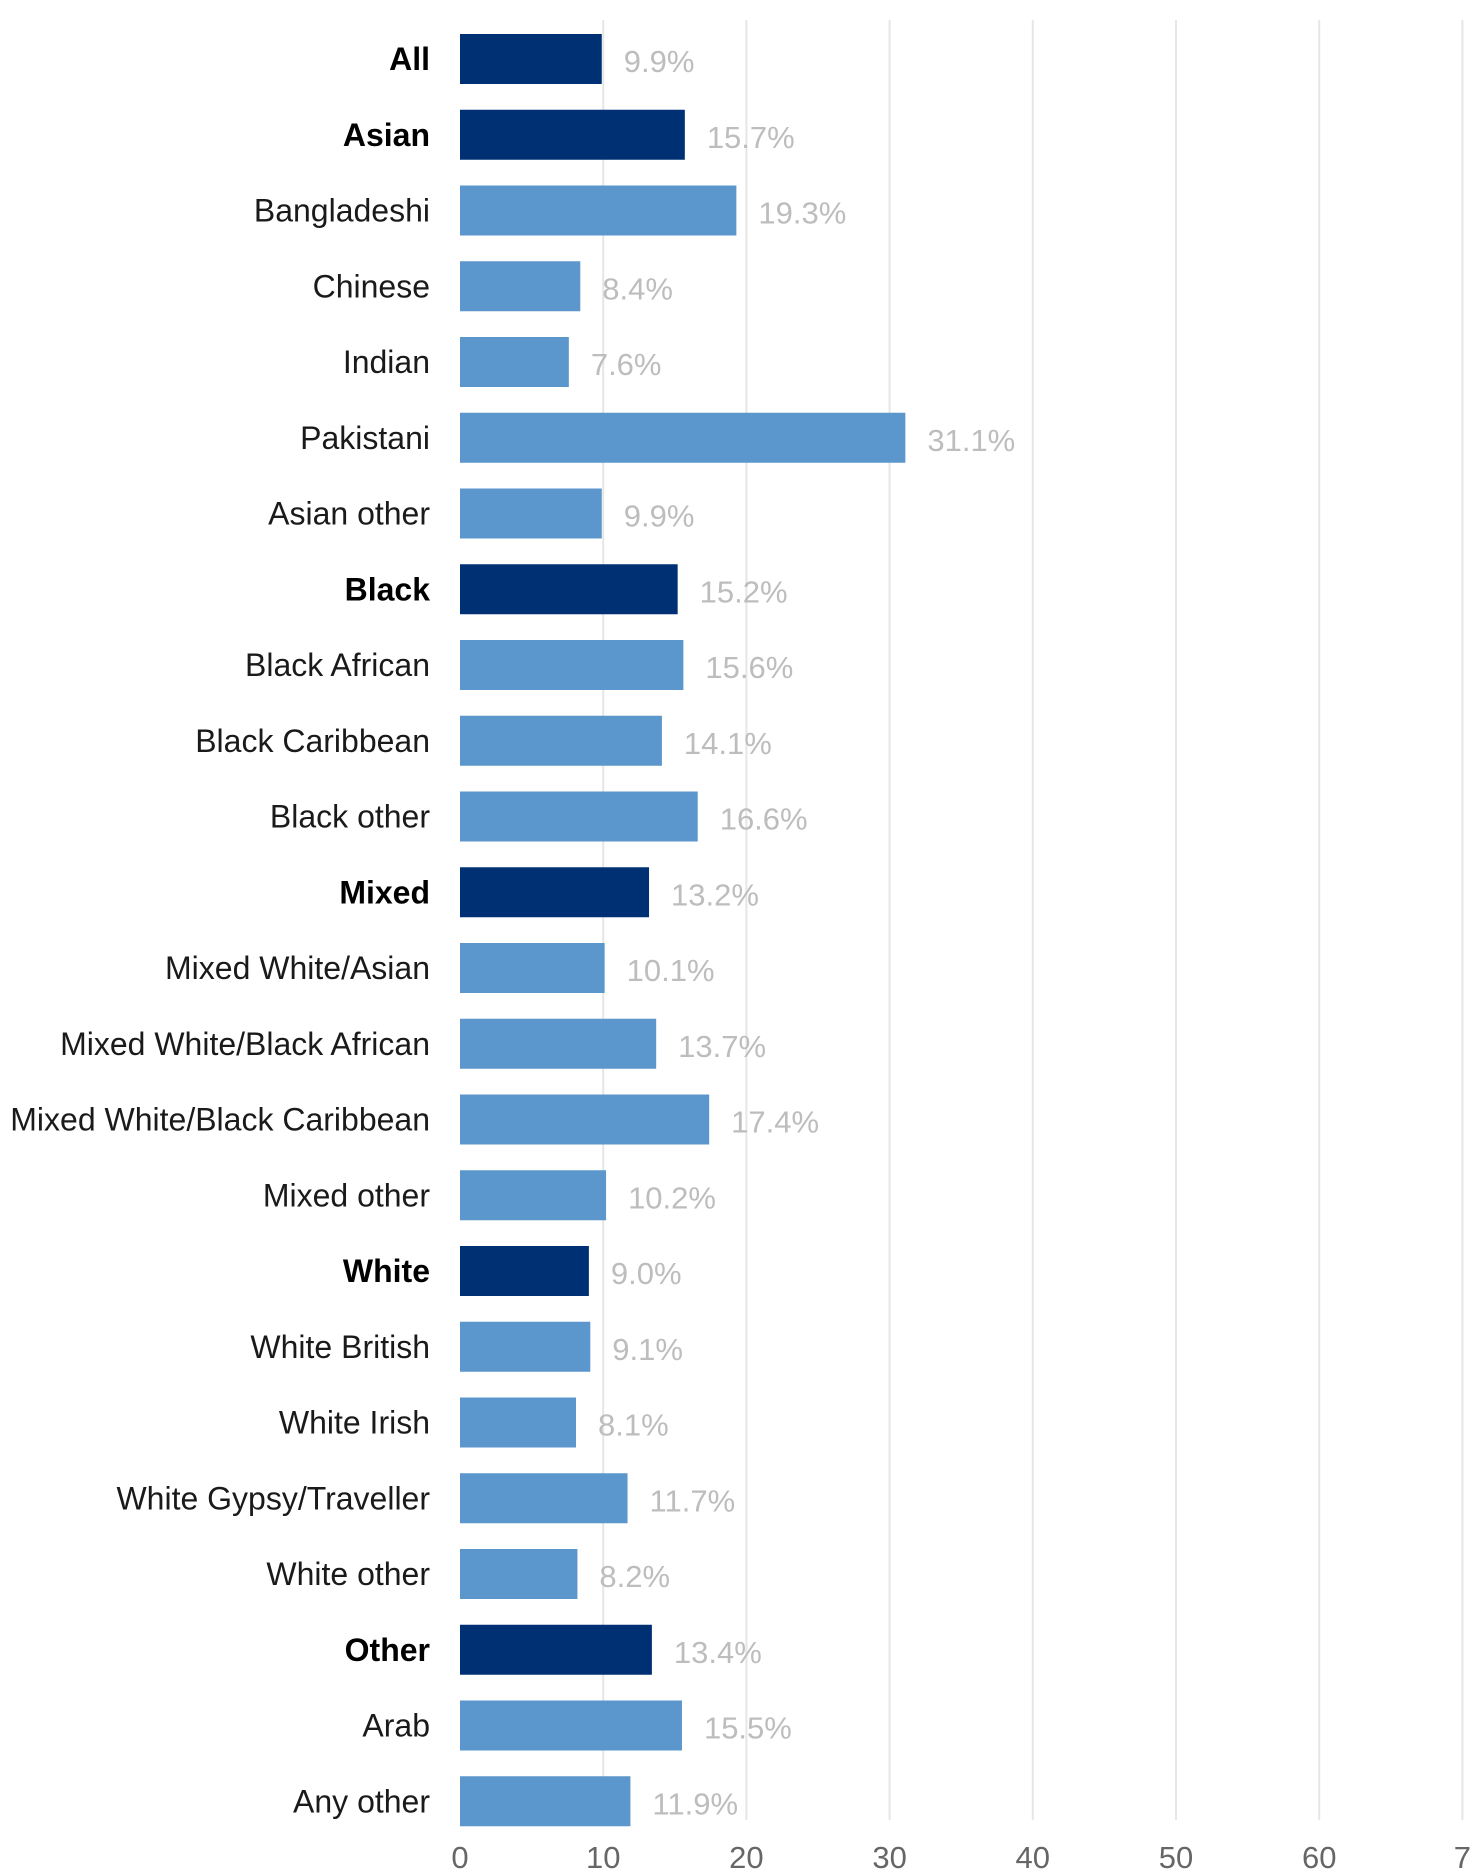 This screenshot has height=1872, width=1477. Describe the element at coordinates (388, 589) in the screenshot. I see `category-label-black: Black` at that location.